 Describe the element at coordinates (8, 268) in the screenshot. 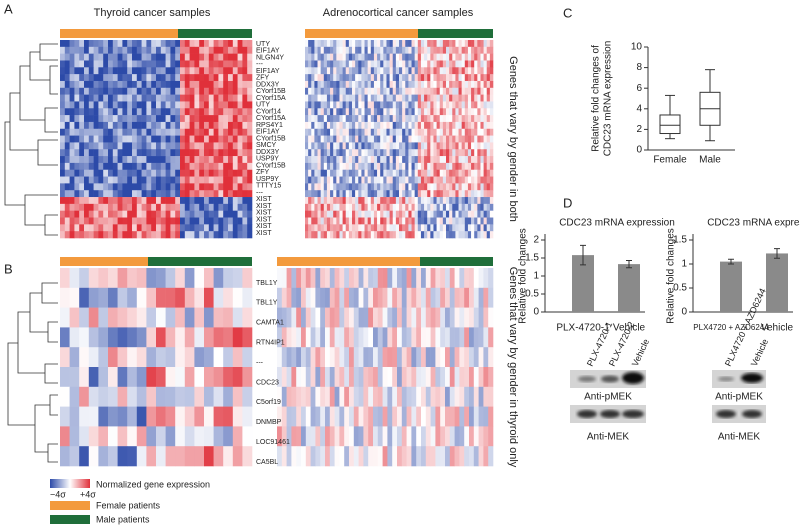

I see `panel-label: B` at that location.